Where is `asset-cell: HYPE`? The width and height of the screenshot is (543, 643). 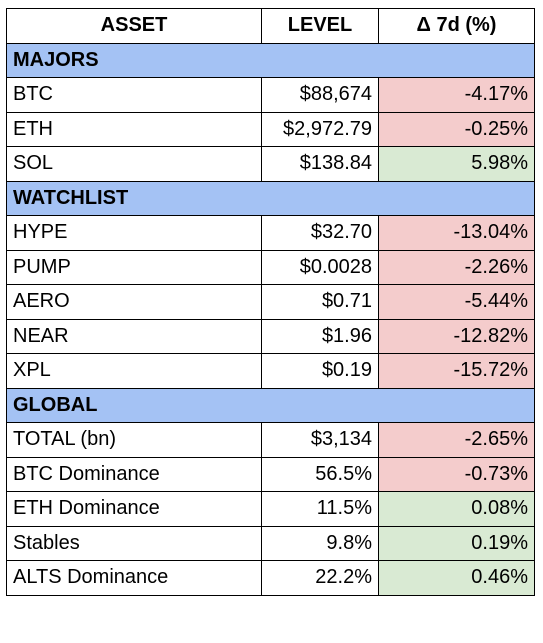
asset-cell: HYPE is located at coordinates (134, 233).